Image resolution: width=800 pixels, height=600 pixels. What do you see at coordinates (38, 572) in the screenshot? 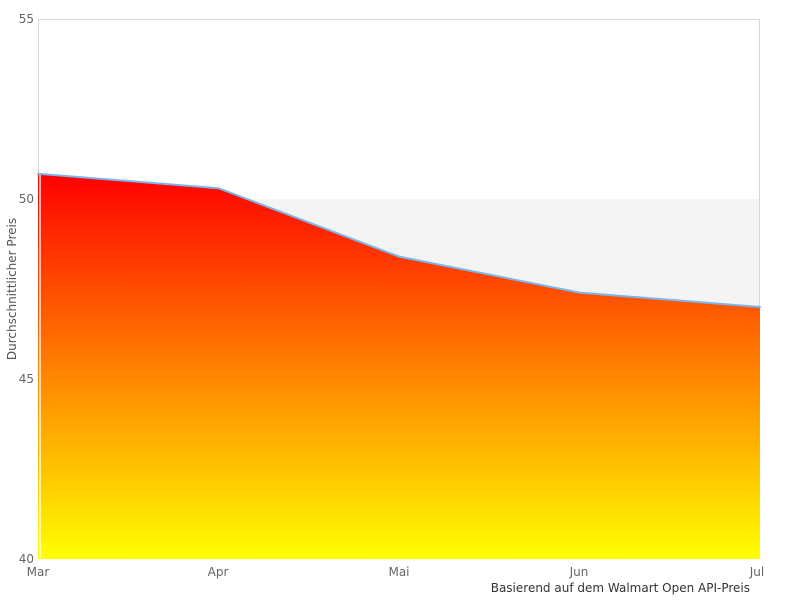
I see `x-tick-label: Mar` at bounding box center [38, 572].